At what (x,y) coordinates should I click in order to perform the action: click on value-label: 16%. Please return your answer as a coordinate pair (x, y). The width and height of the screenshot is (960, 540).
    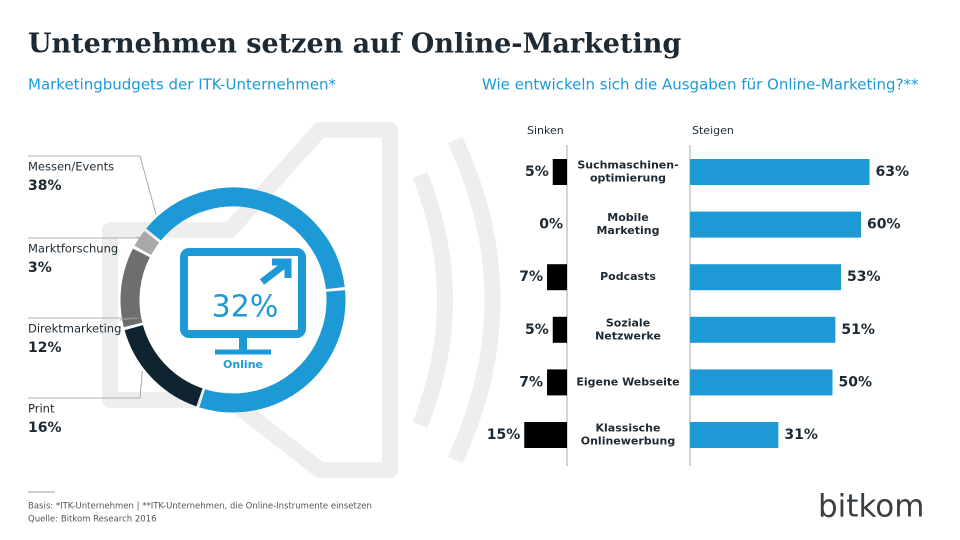
    Looking at the image, I should click on (45, 428).